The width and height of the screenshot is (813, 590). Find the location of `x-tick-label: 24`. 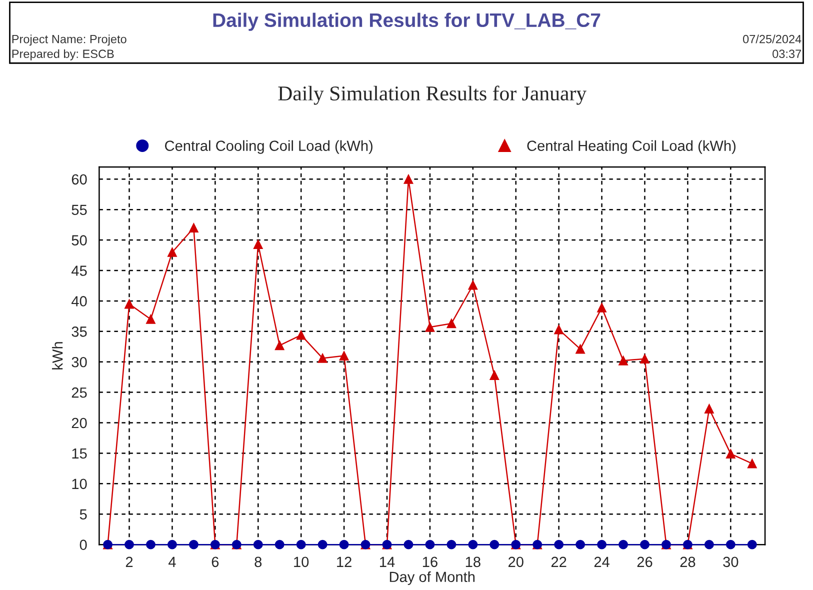

x-tick-label: 24 is located at coordinates (602, 561).